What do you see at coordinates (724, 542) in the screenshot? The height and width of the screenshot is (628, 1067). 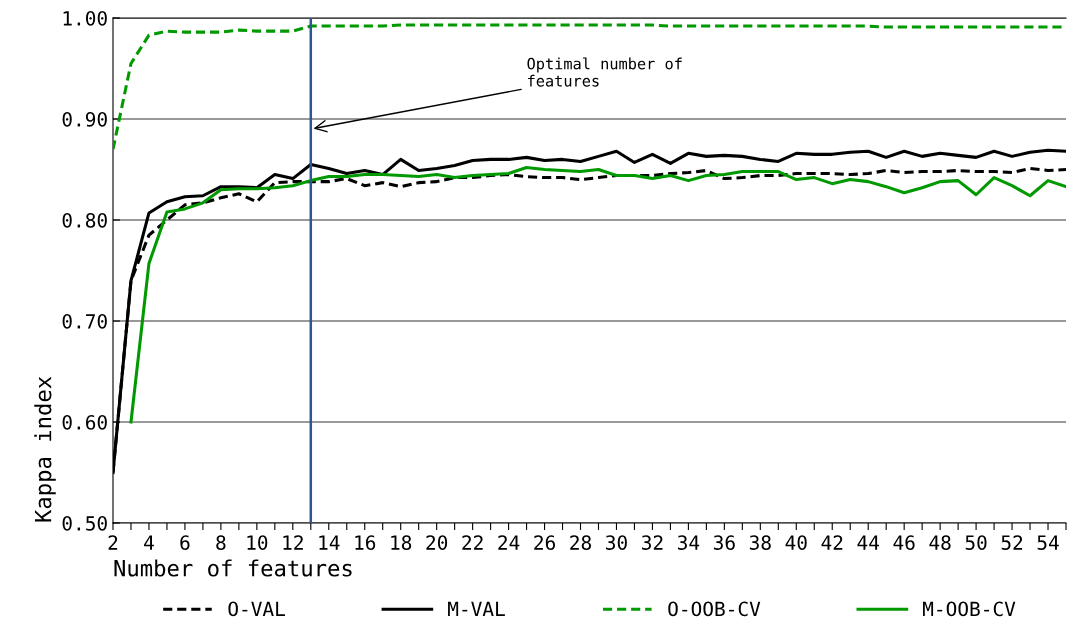 I see `x-tick-label: 36` at bounding box center [724, 542].